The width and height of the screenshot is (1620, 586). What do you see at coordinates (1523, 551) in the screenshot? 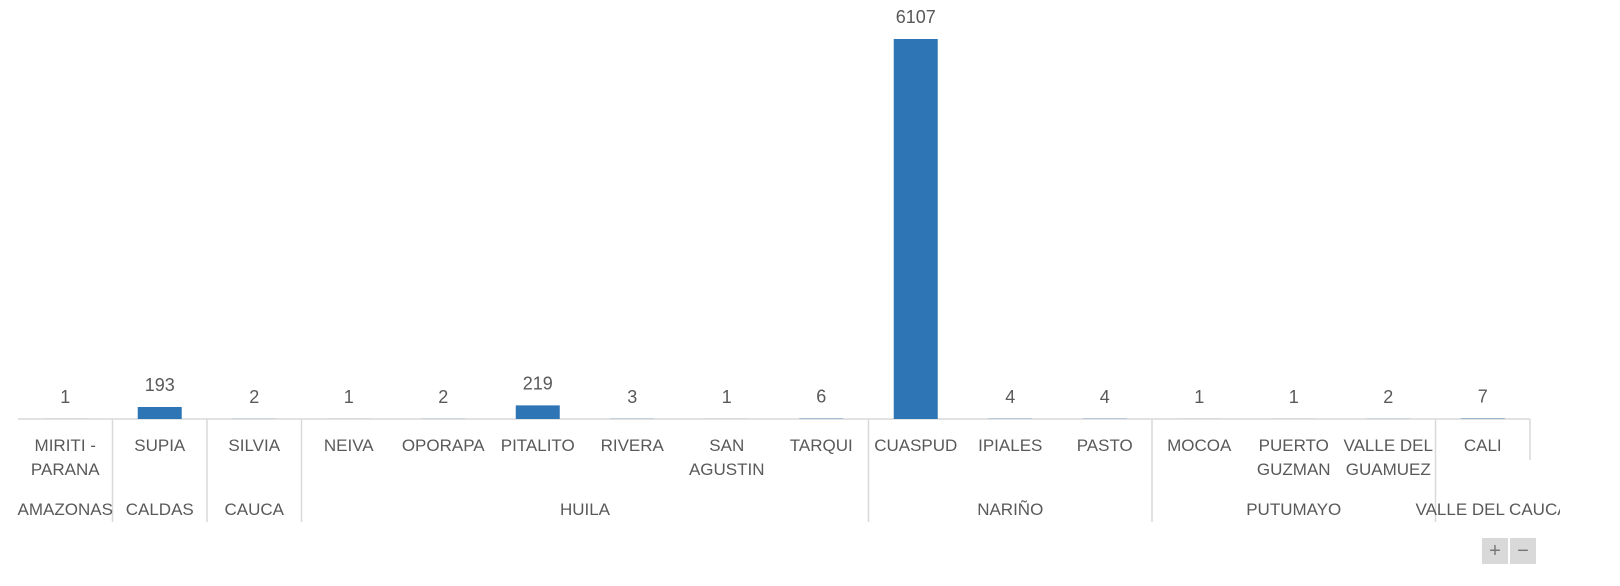
I see `zoom-out-button: −` at bounding box center [1523, 551].